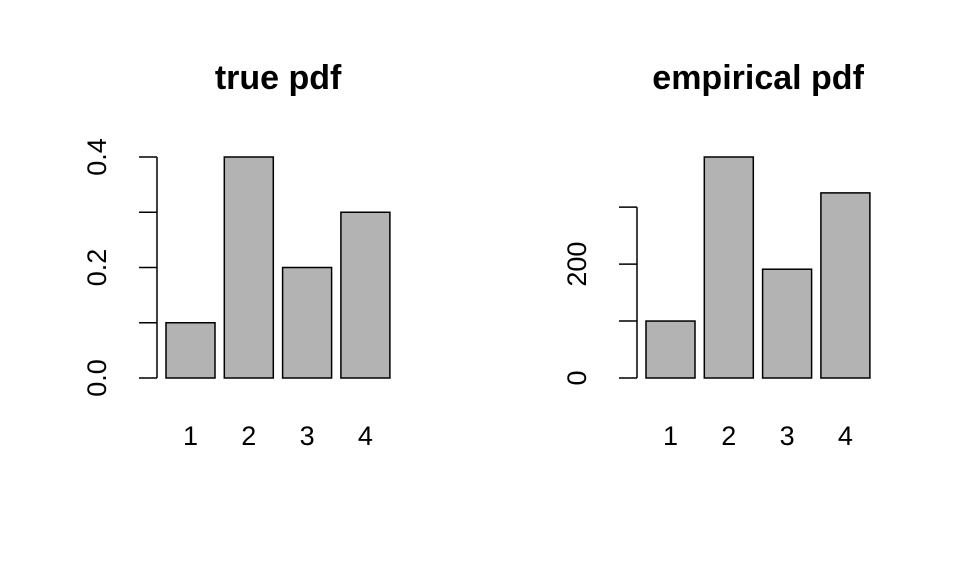 The width and height of the screenshot is (960, 576). Describe the element at coordinates (577, 377) in the screenshot. I see `y-tick-label: 0` at that location.